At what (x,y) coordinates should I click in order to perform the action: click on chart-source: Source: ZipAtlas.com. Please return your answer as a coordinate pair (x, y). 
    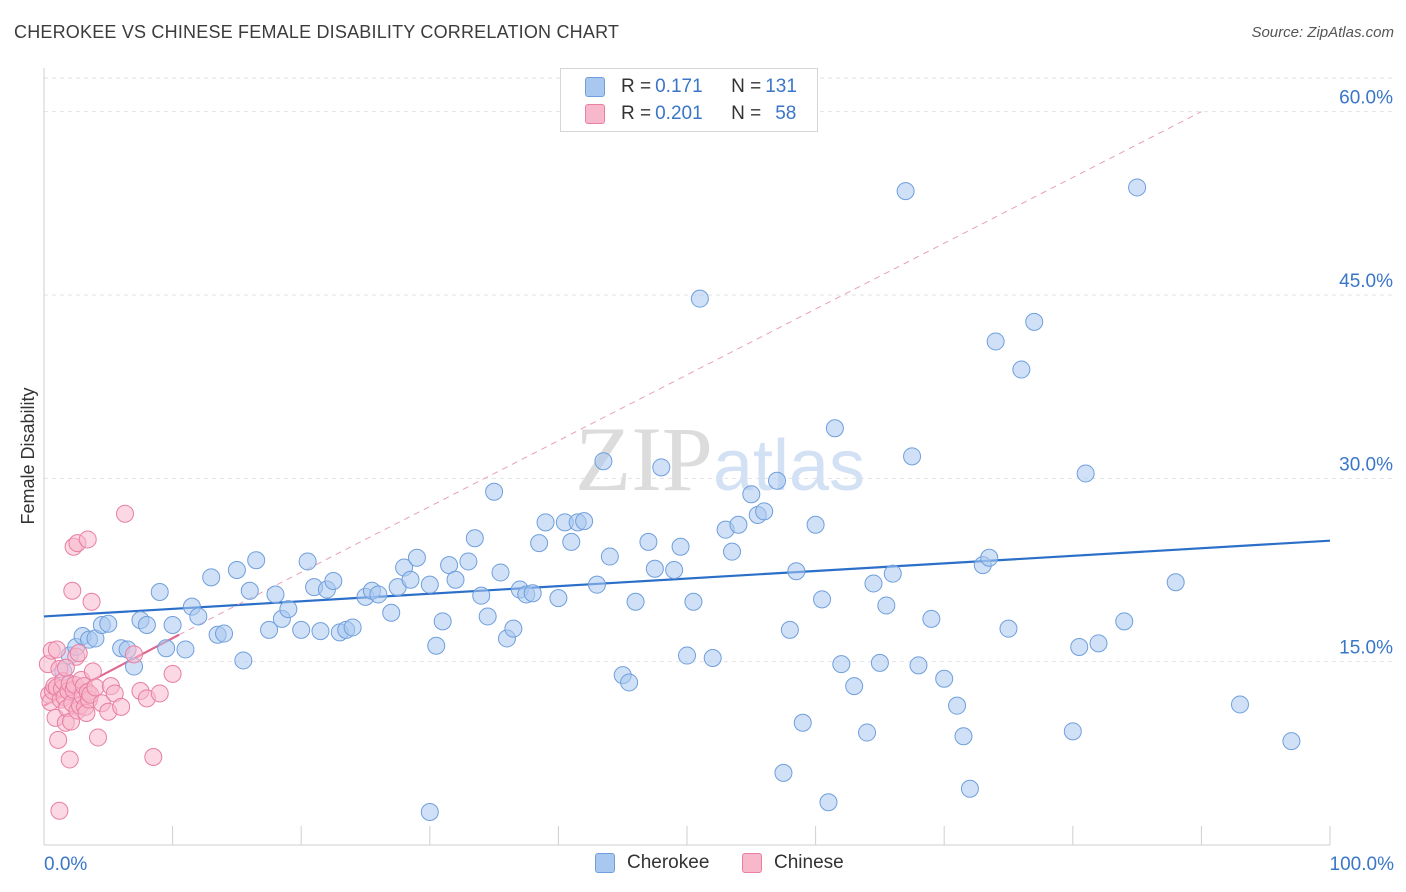
    Looking at the image, I should click on (1322, 32).